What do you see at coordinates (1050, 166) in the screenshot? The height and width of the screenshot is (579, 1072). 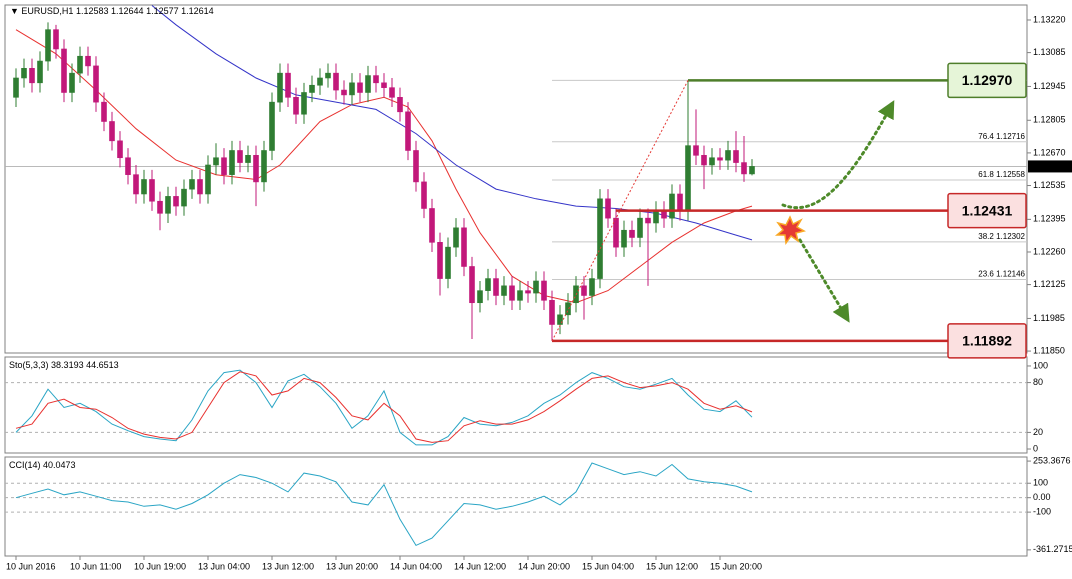 I see `current-price-box` at bounding box center [1050, 166].